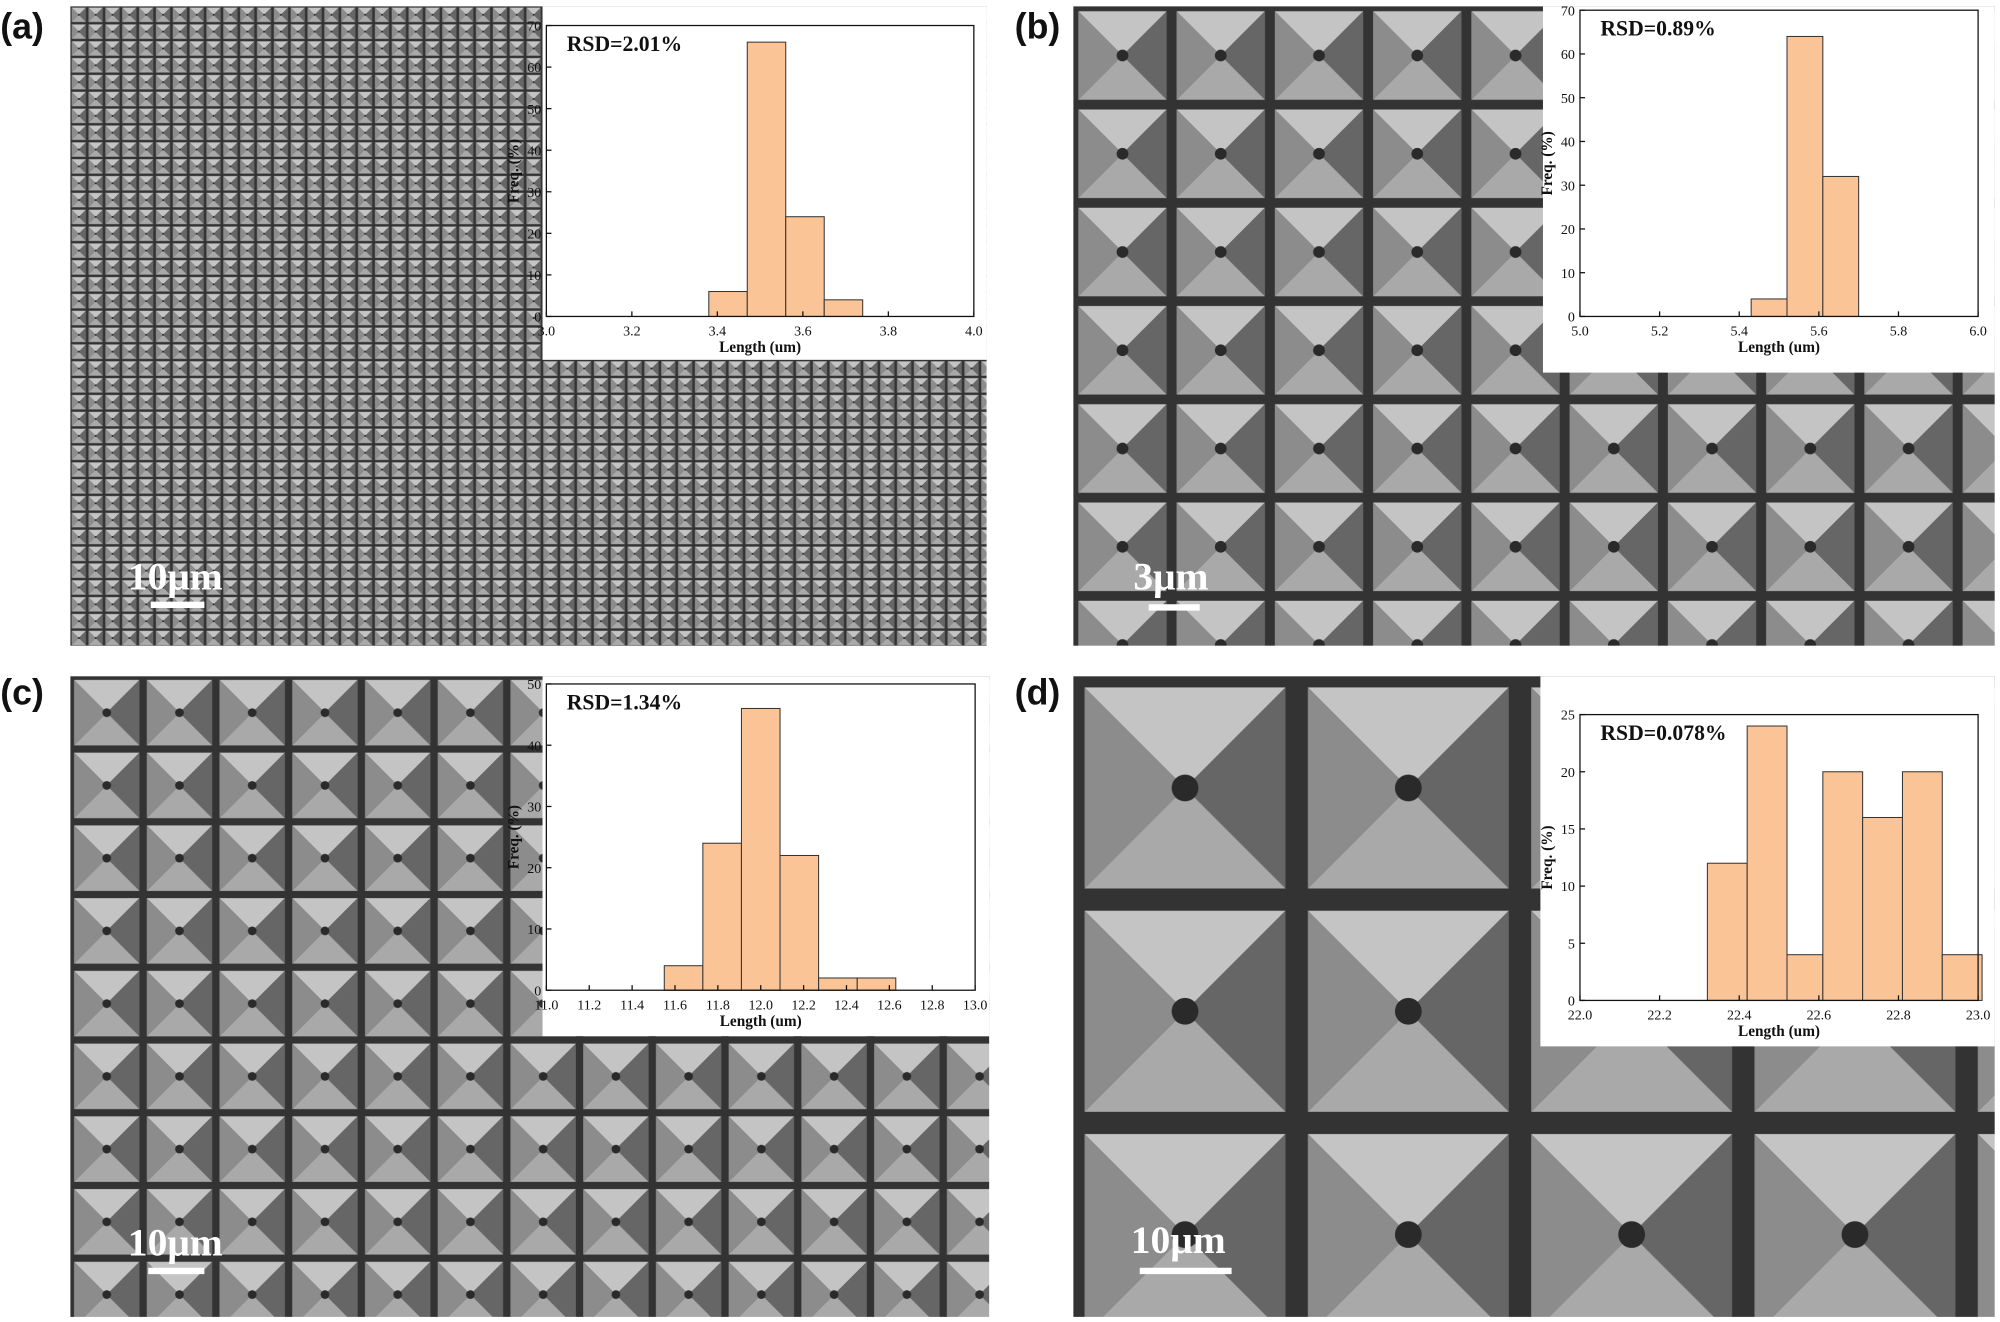 The height and width of the screenshot is (1322, 2000). What do you see at coordinates (632, 332) in the screenshot?
I see `x-tick-label: 3.2` at bounding box center [632, 332].